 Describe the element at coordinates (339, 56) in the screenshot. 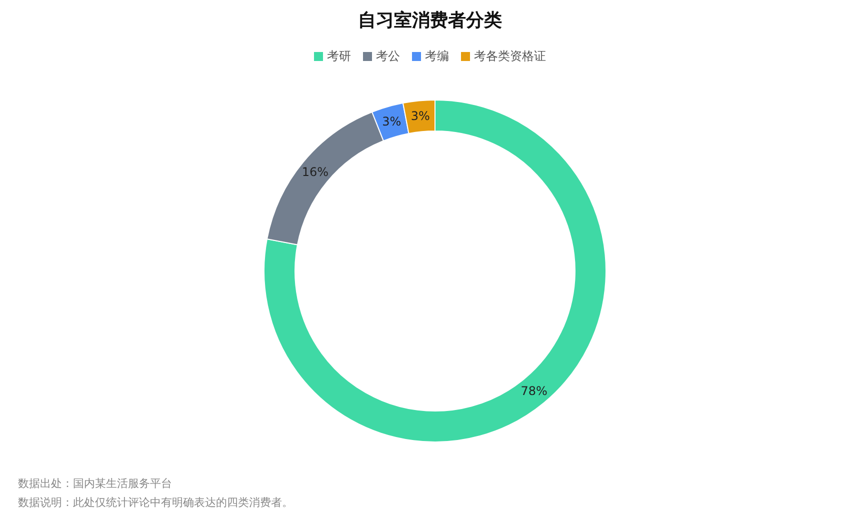

I see `legend-label: 考研` at that location.